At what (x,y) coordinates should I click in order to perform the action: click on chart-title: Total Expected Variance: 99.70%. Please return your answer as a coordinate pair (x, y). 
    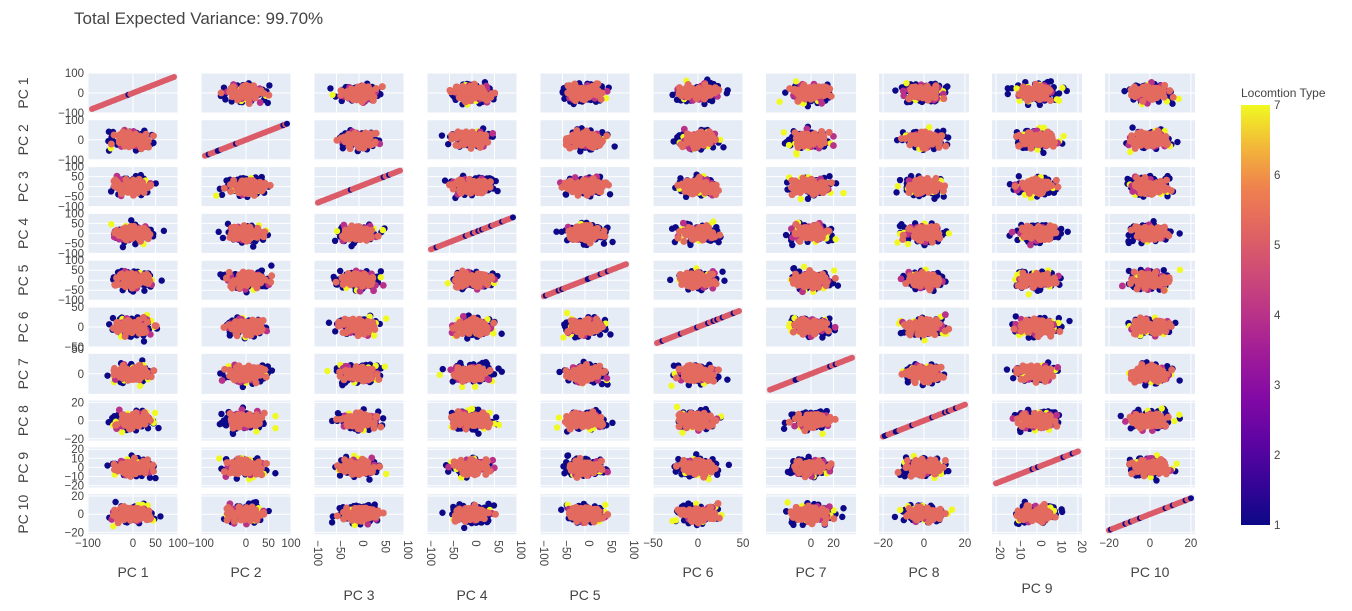
    Looking at the image, I should click on (199, 18).